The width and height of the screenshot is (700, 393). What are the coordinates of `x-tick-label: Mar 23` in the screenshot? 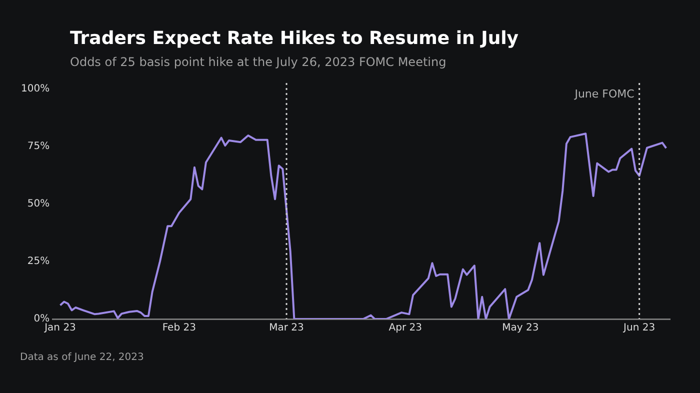 It's located at (286, 328).